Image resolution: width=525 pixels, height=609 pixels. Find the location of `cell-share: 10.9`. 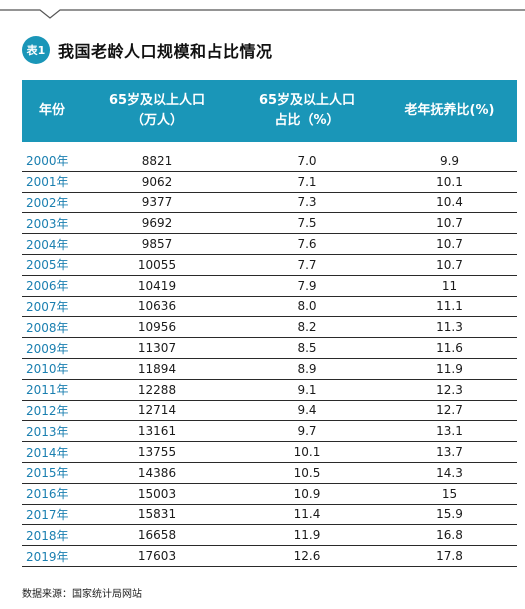

cell-share: 10.9 is located at coordinates (307, 493).